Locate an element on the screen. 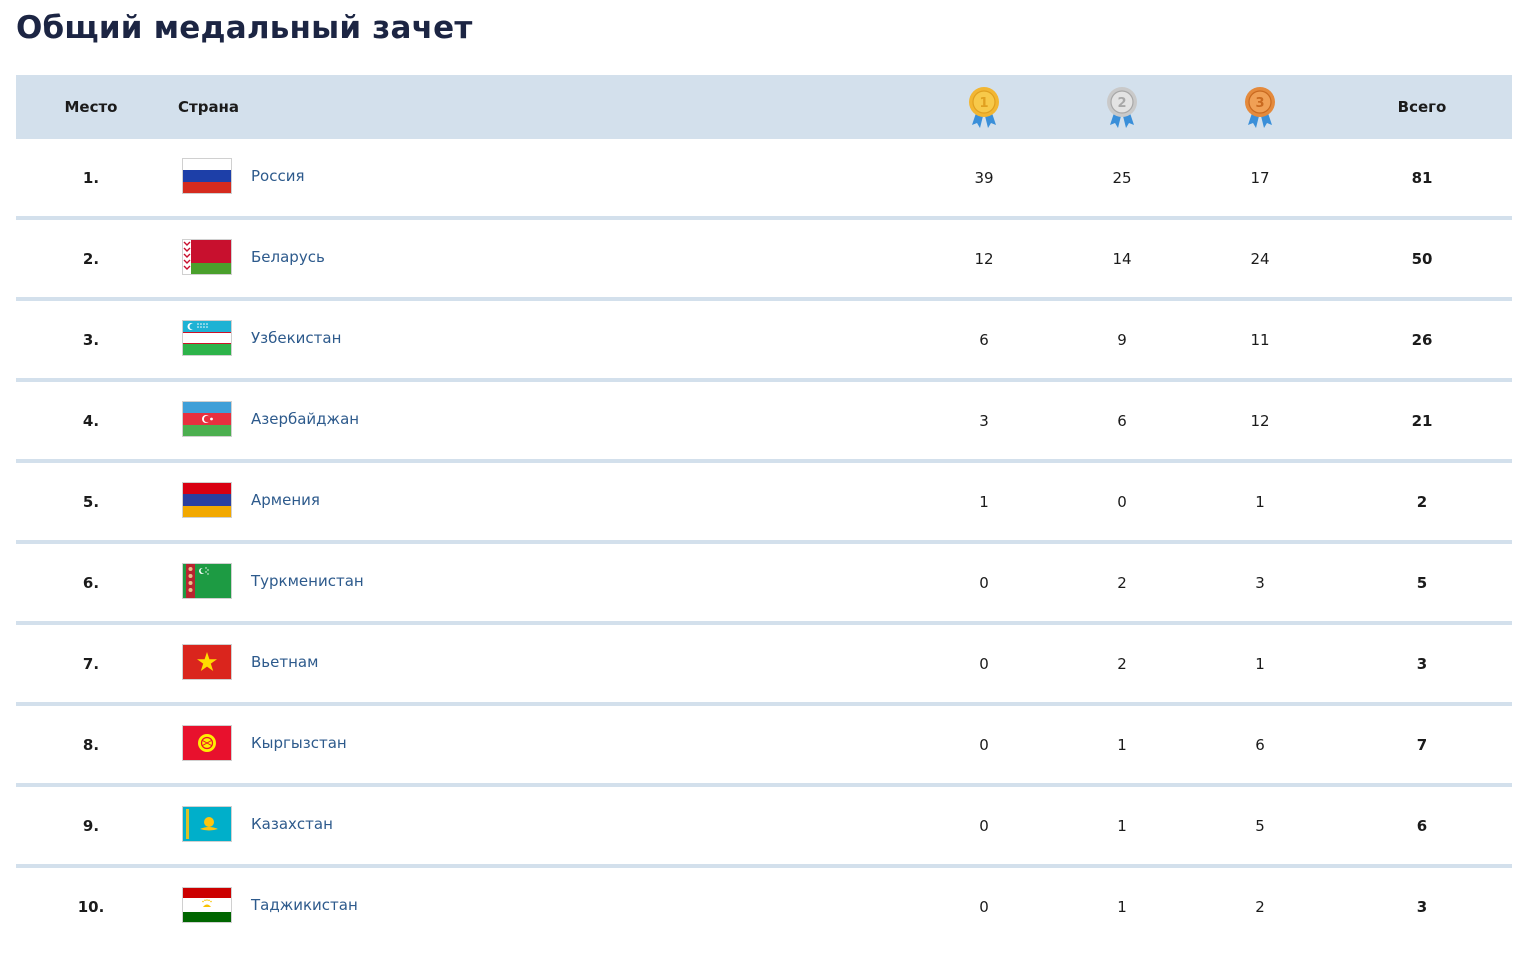 The width and height of the screenshot is (1524, 954). gold-count: 3 is located at coordinates (984, 420).